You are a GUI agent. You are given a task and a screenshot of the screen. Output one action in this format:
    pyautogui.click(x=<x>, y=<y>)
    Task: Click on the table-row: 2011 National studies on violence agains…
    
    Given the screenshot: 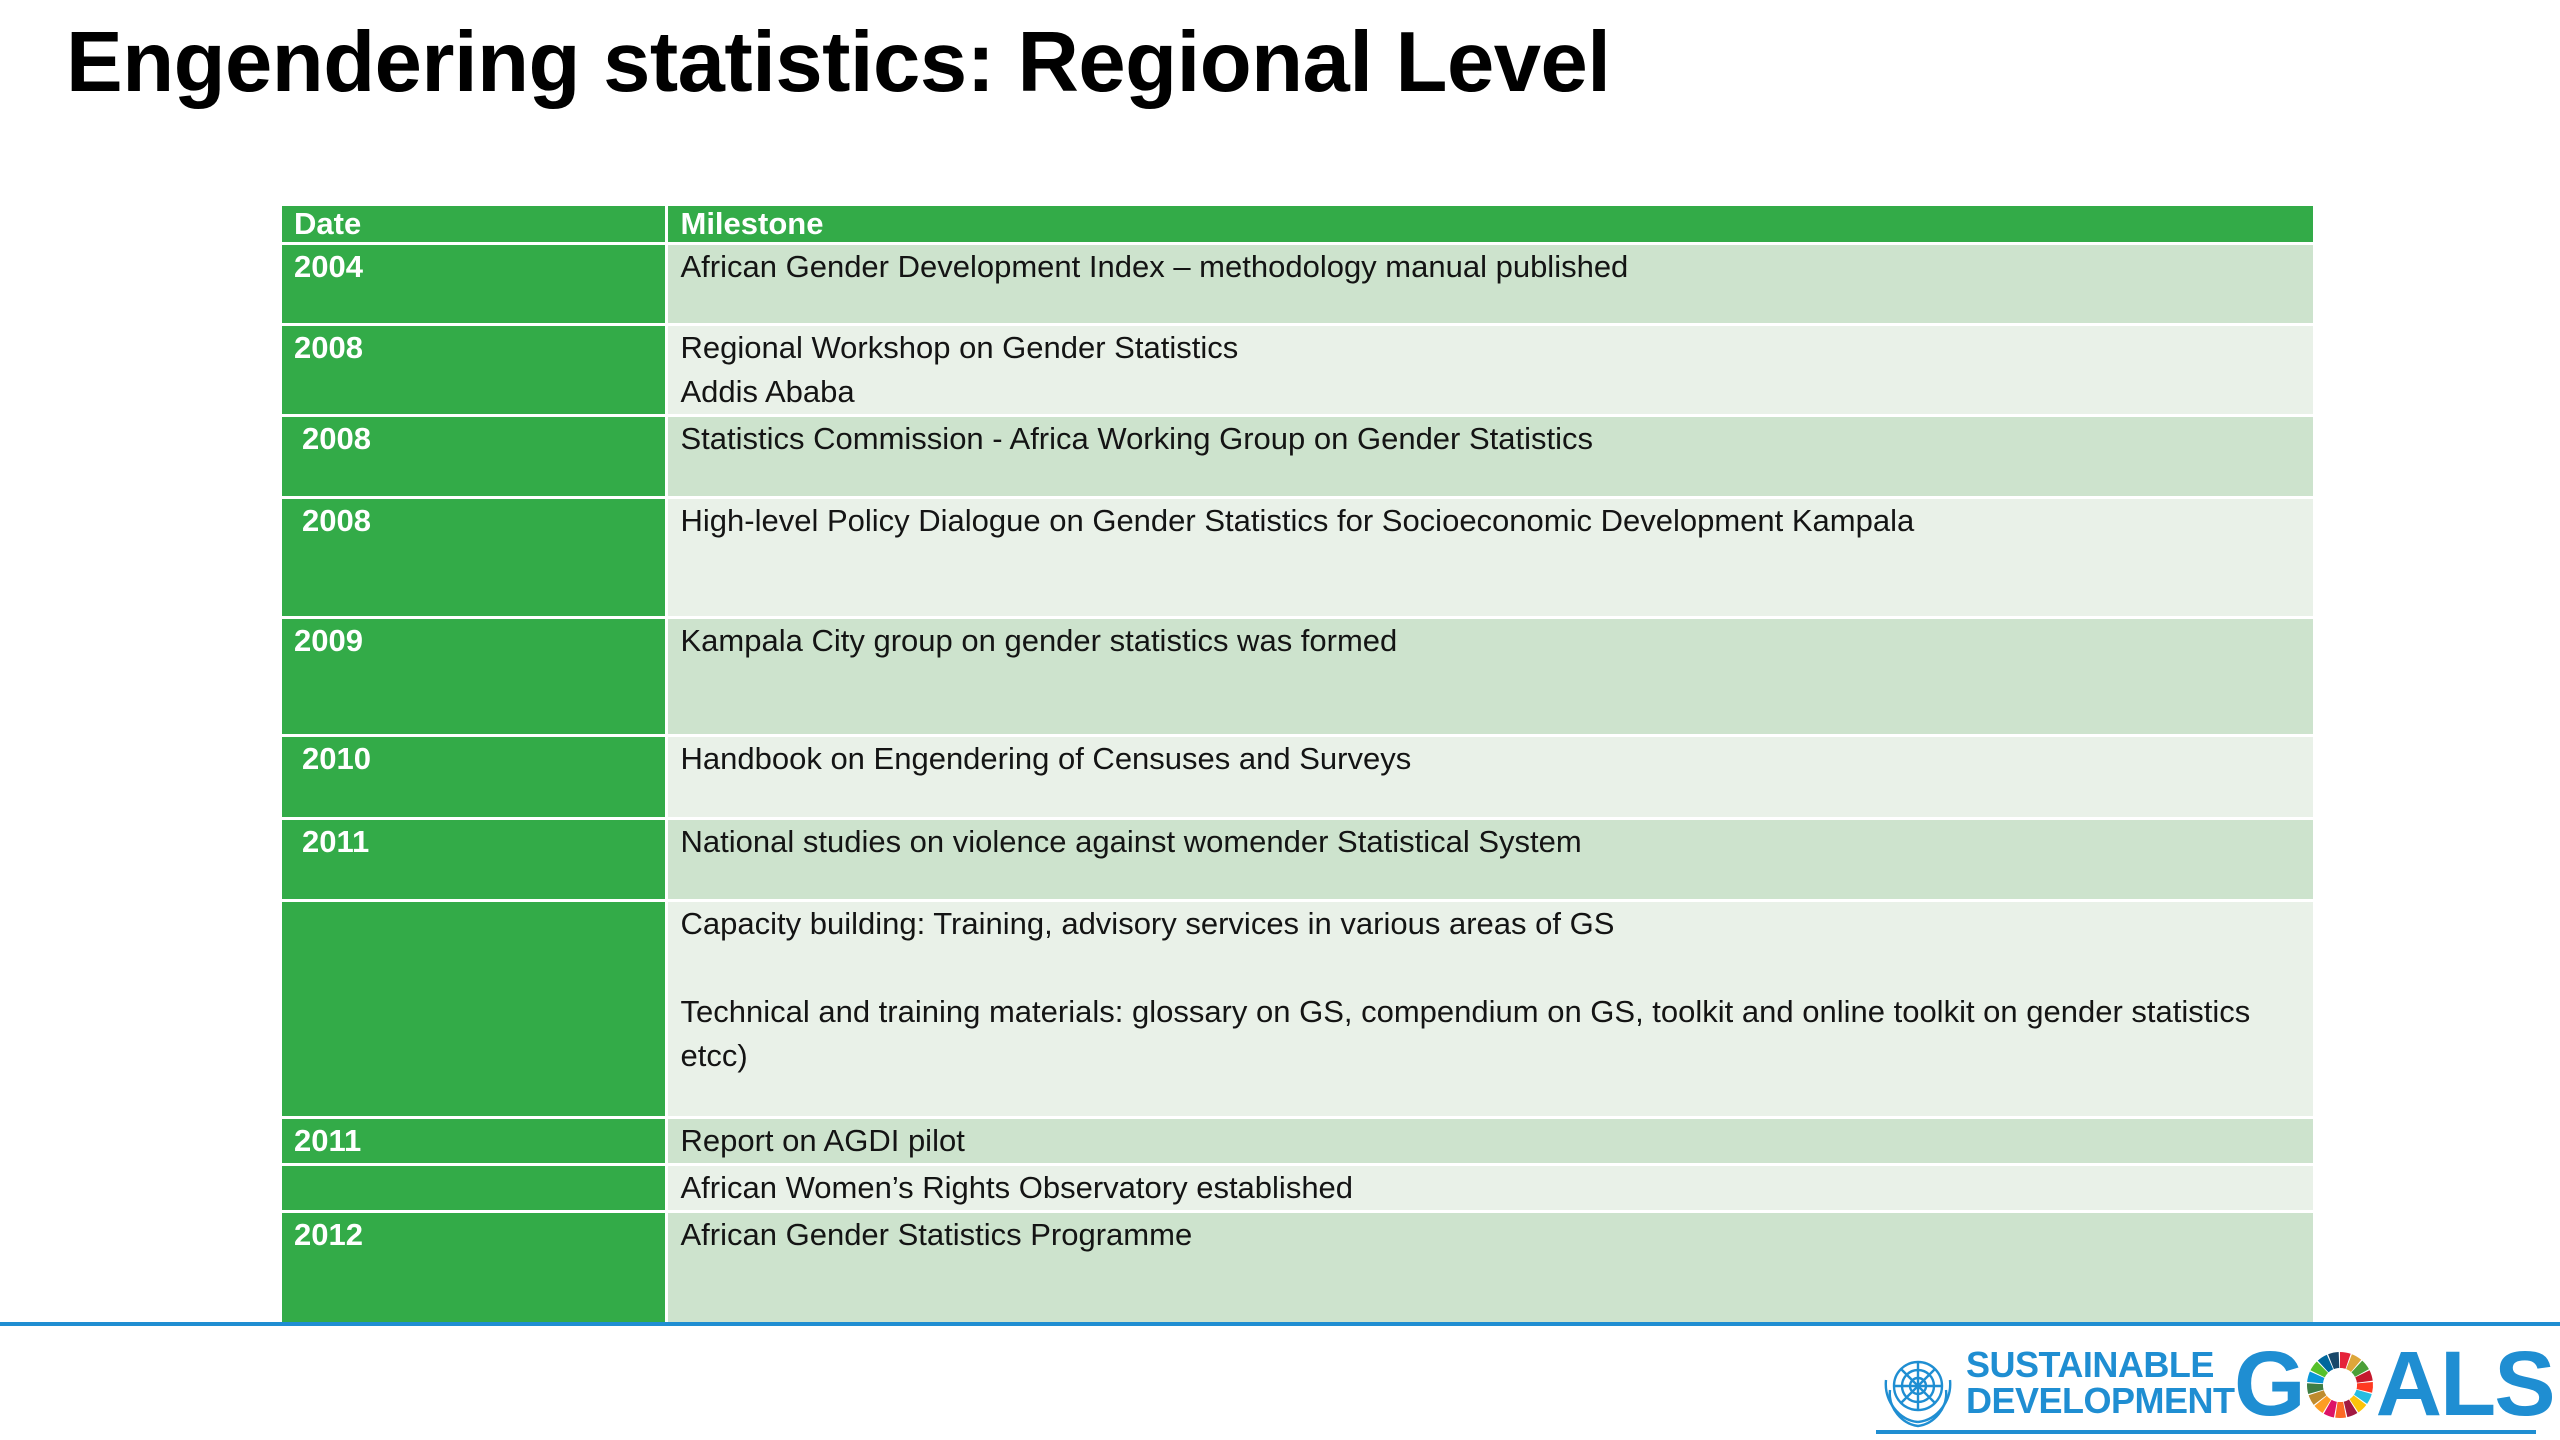 What is the action you would take?
    pyautogui.click(x=1297, y=860)
    